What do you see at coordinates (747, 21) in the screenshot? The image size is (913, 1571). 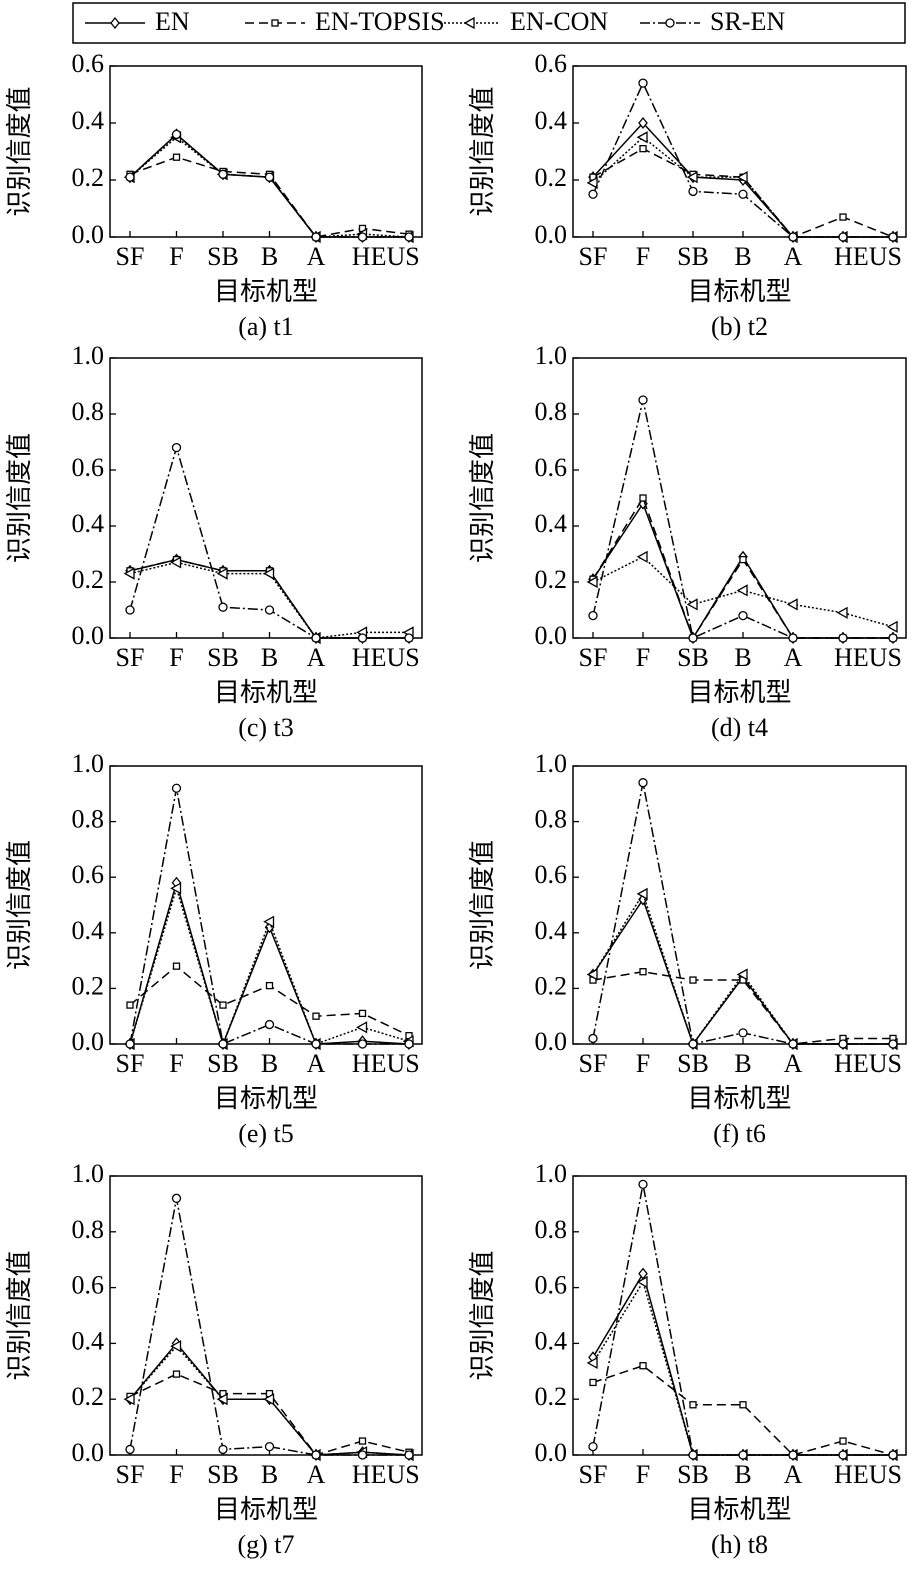 I see `legend-label: SR-EN` at bounding box center [747, 21].